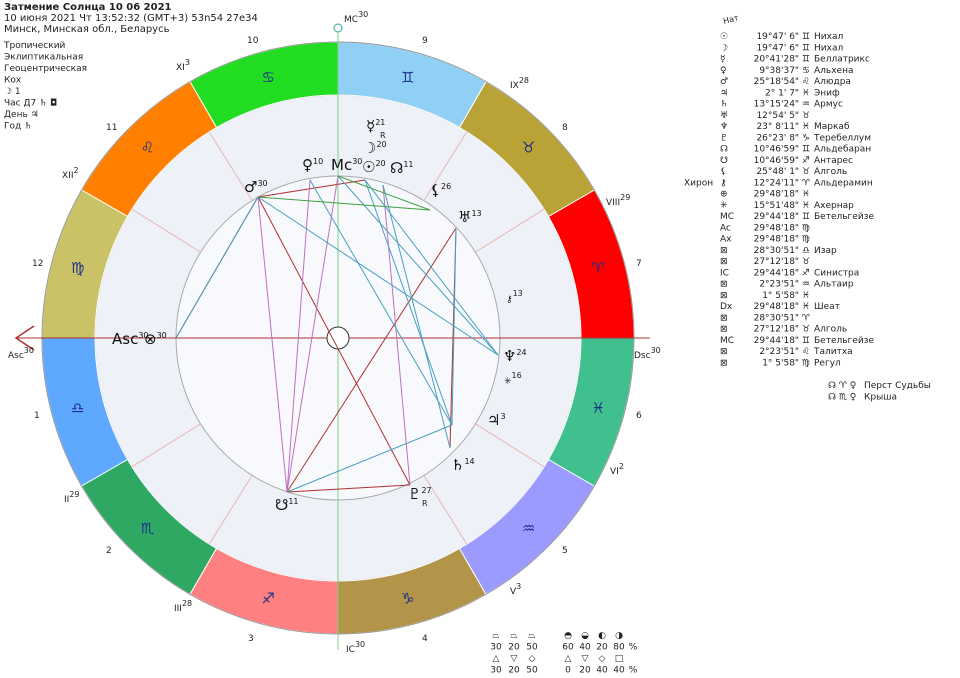 This screenshot has height=678, width=960. What do you see at coordinates (532, 648) in the screenshot?
I see `stat-cell: 50` at bounding box center [532, 648].